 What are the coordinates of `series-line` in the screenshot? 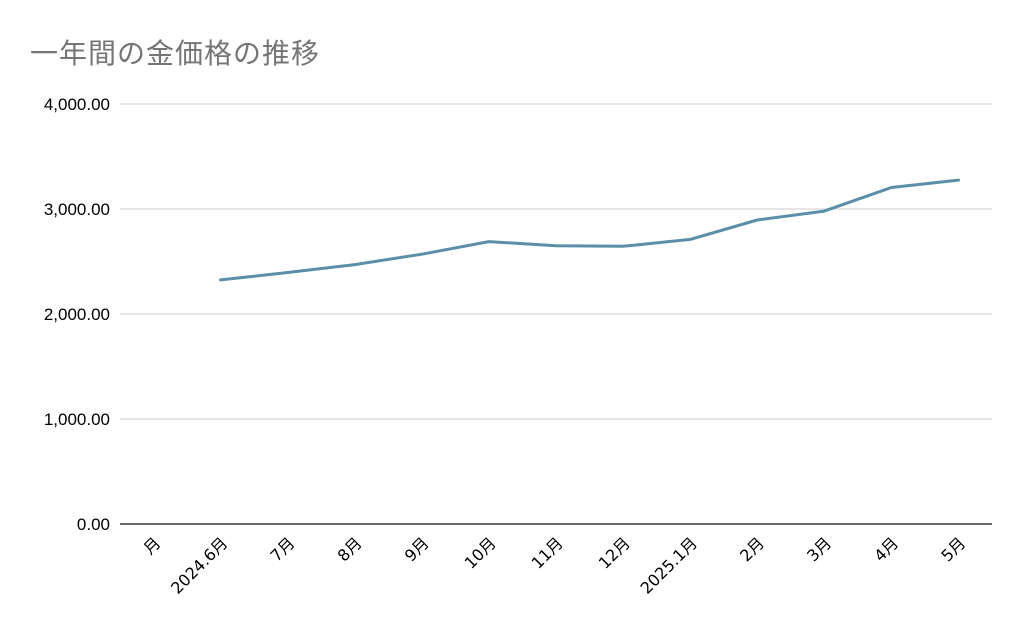 It's located at (589, 230).